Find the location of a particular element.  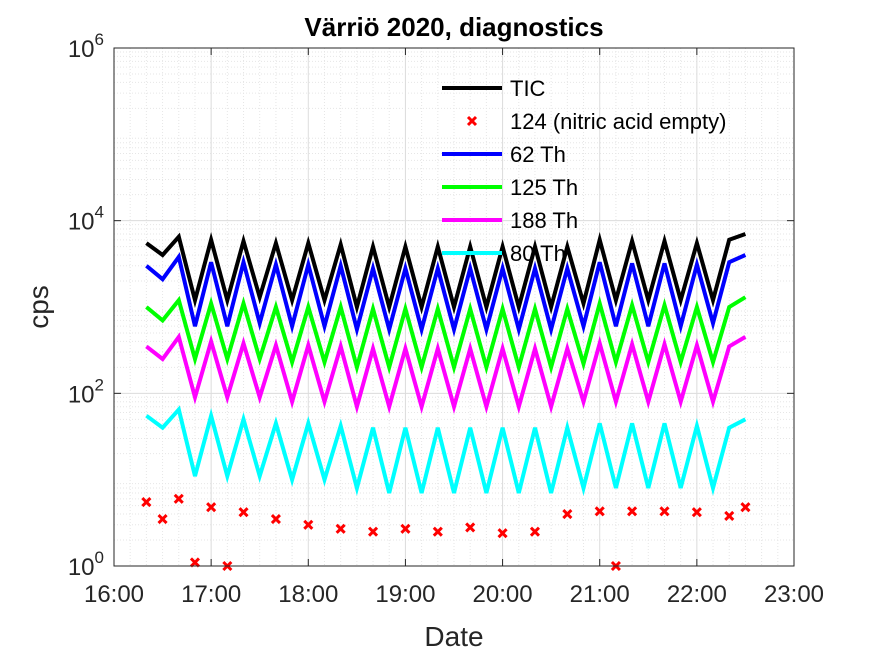

x-tick-label: 20:00 is located at coordinates (503, 594).